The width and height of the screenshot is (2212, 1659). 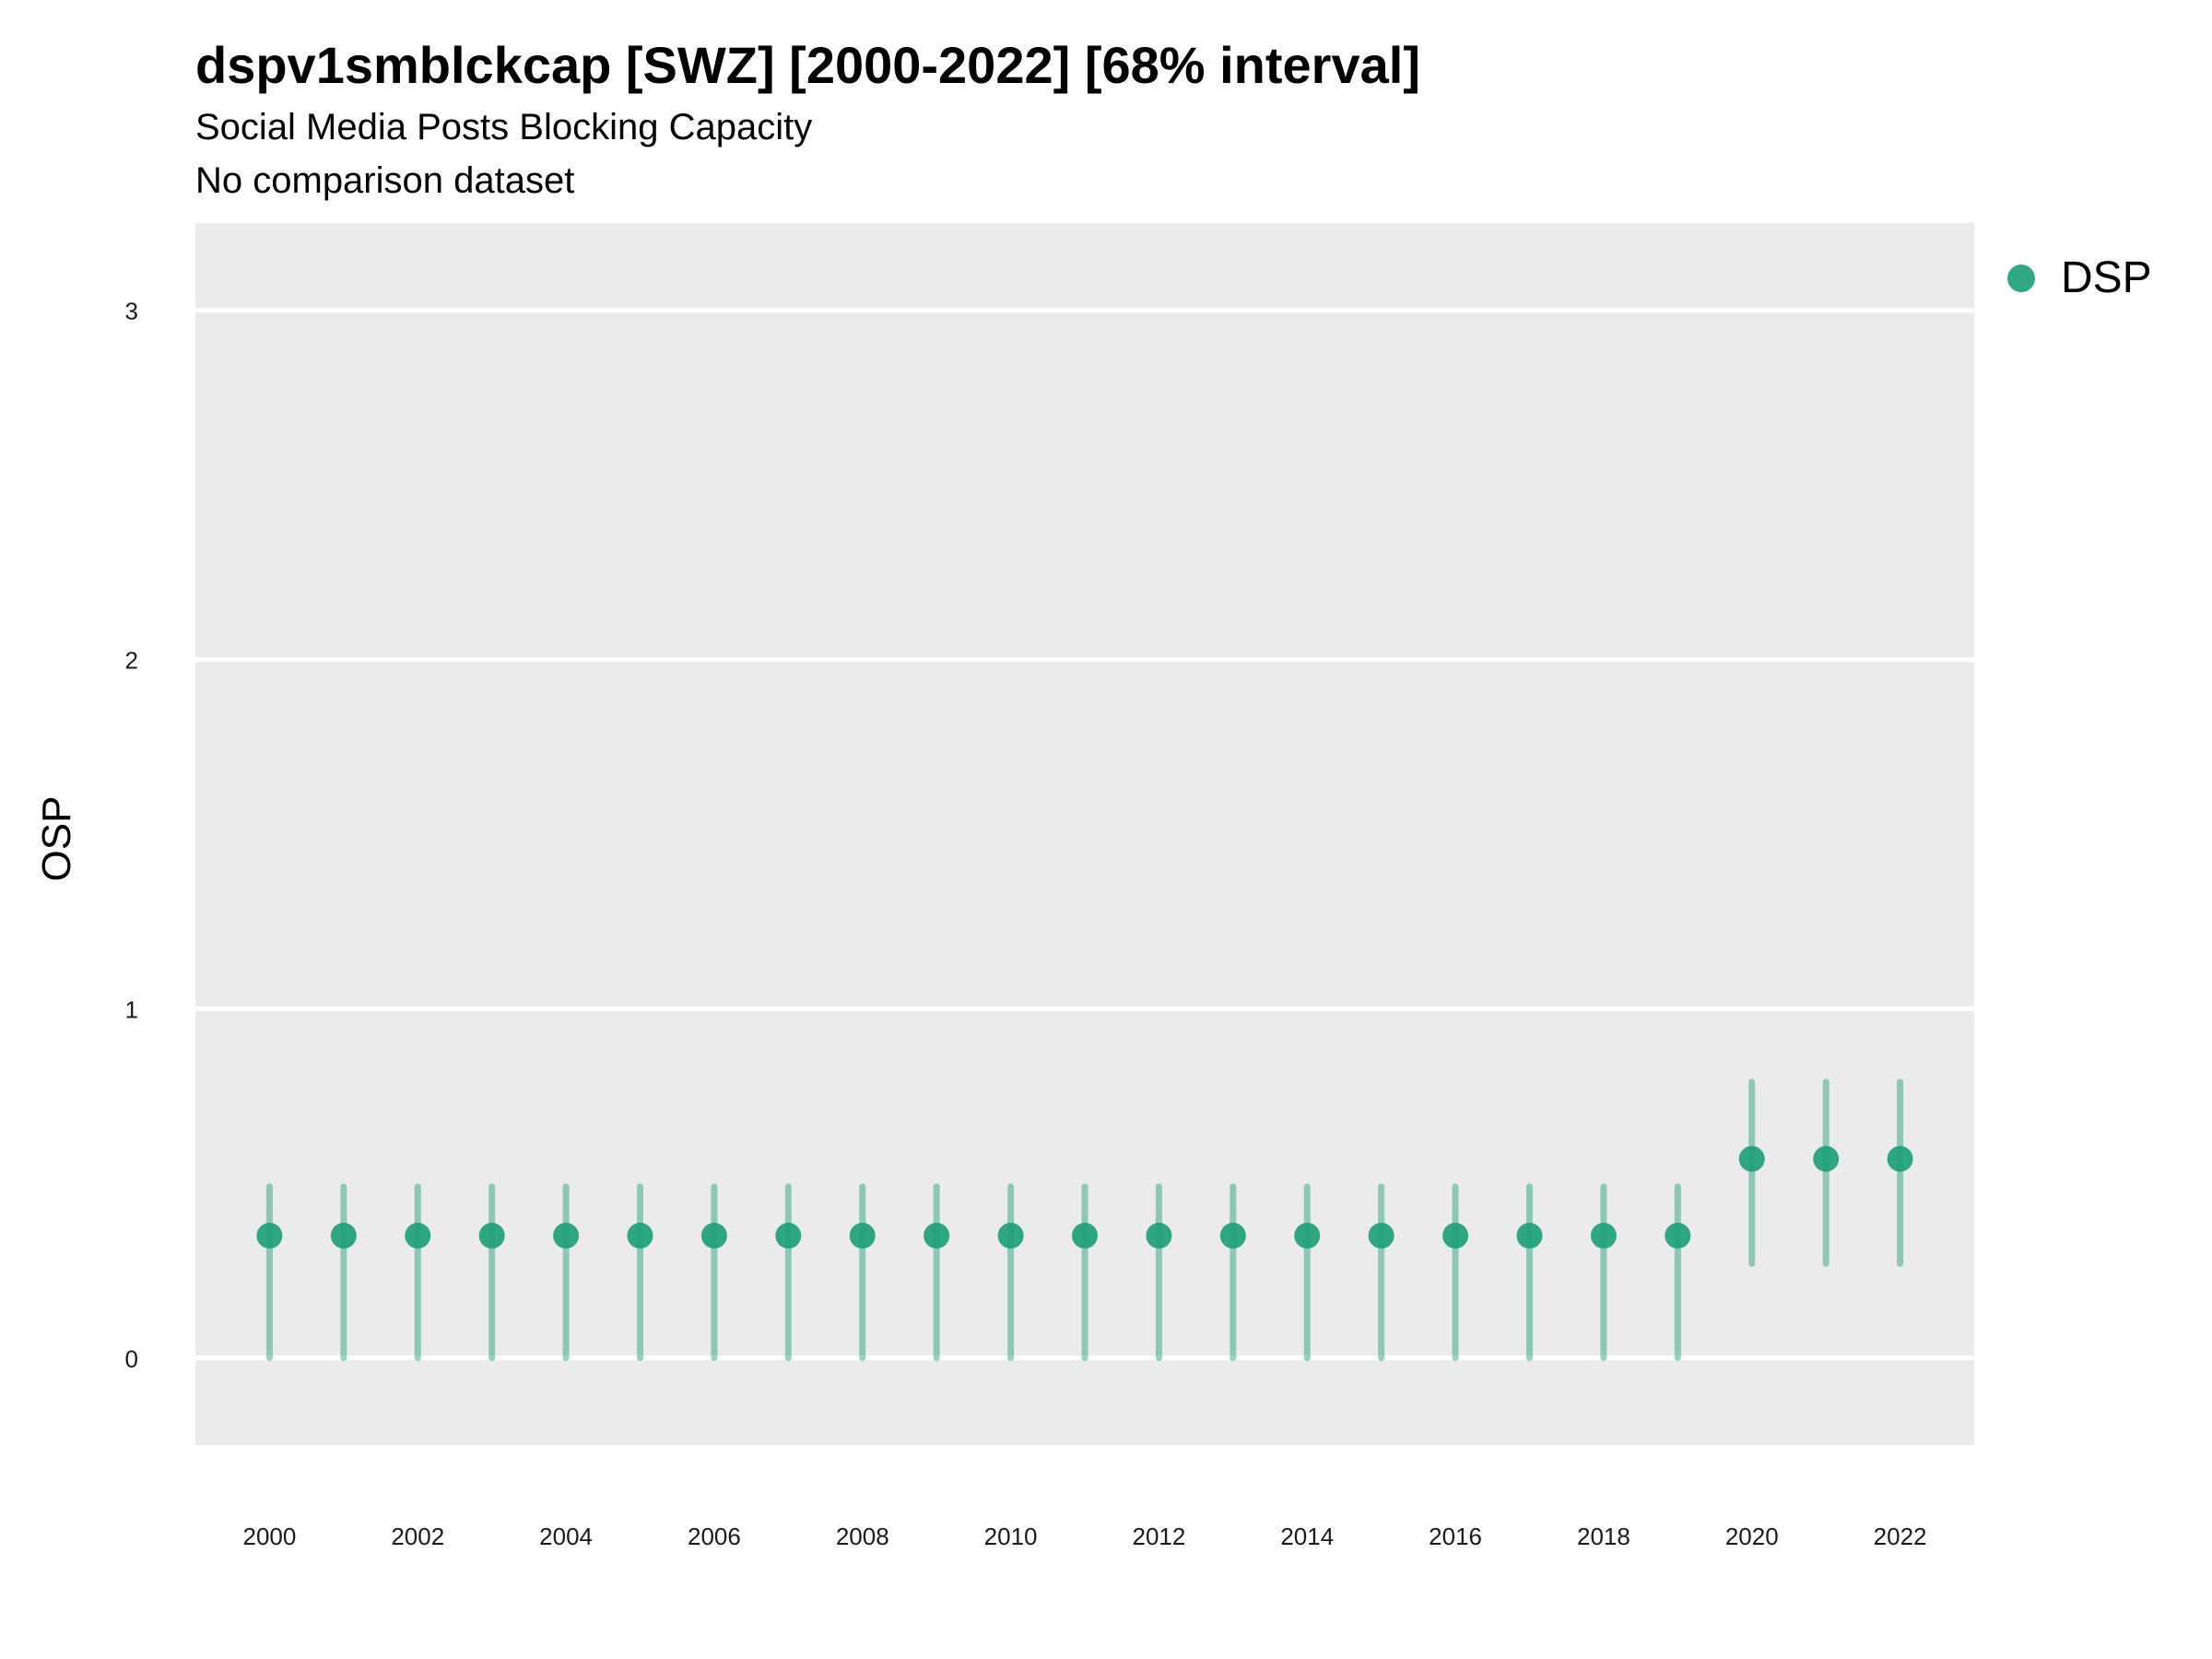 I want to click on x-tick-label: 2012, so click(x=1158, y=1536).